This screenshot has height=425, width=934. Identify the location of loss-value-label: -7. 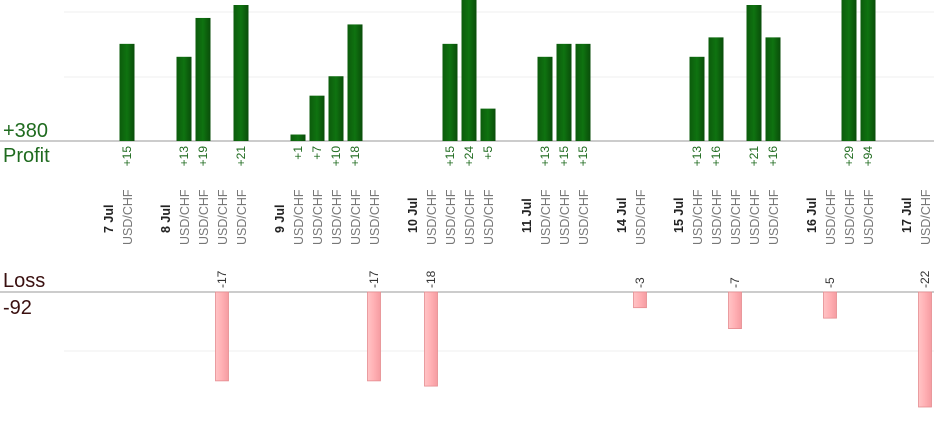
(735, 282).